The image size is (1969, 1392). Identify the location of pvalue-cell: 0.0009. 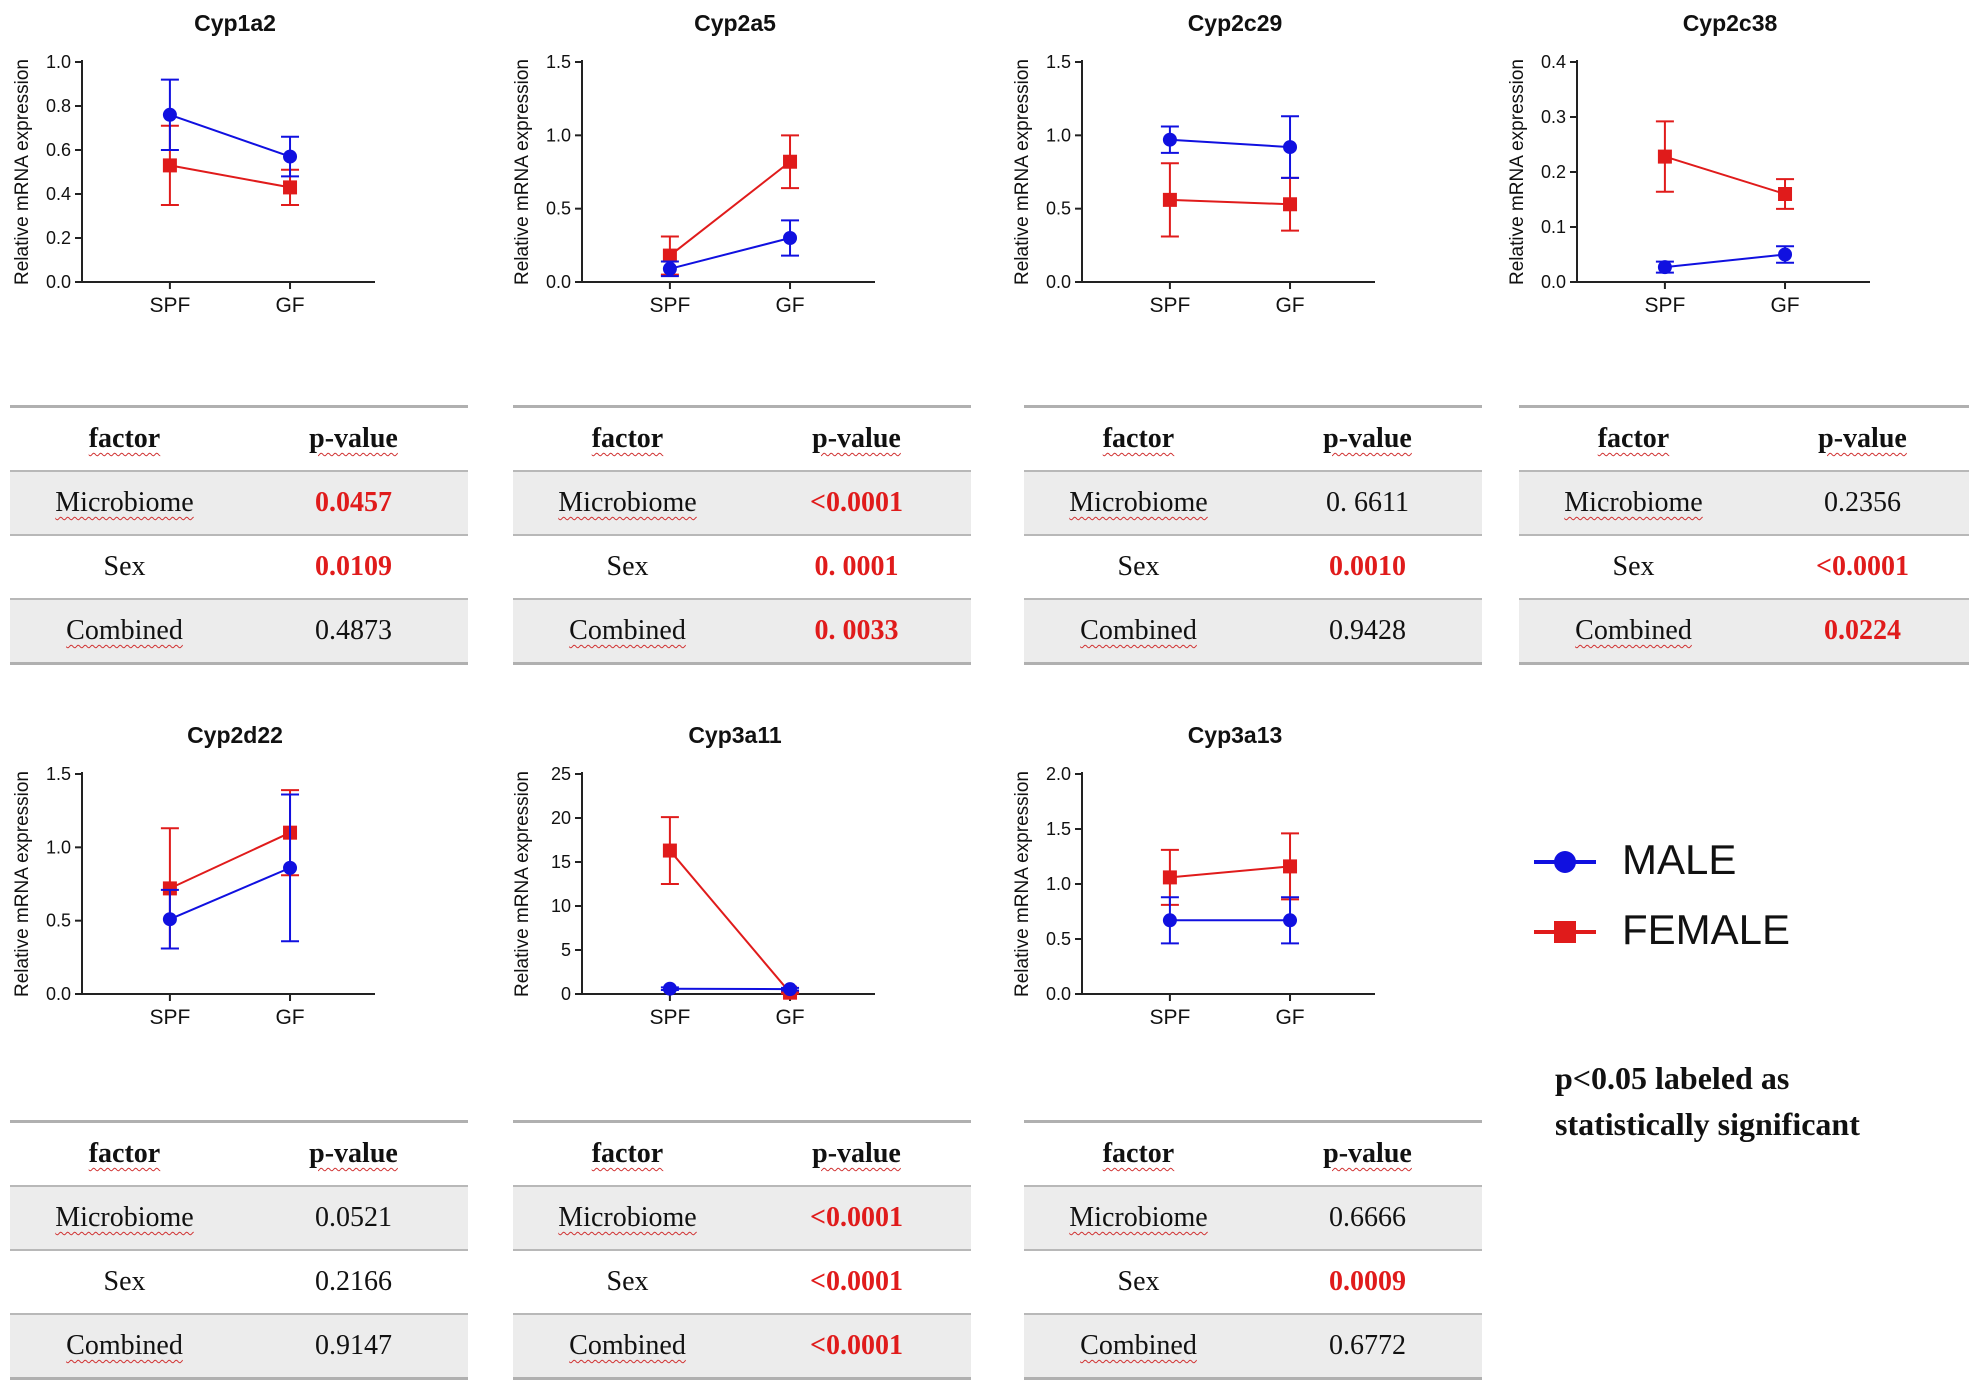
(1367, 1282).